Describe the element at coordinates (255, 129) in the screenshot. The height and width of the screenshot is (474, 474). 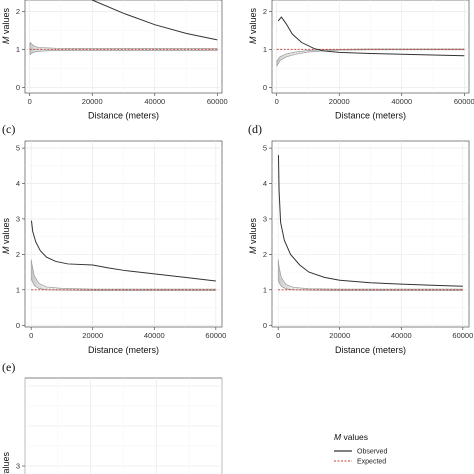
I see `panel-letter-d: (d)` at that location.